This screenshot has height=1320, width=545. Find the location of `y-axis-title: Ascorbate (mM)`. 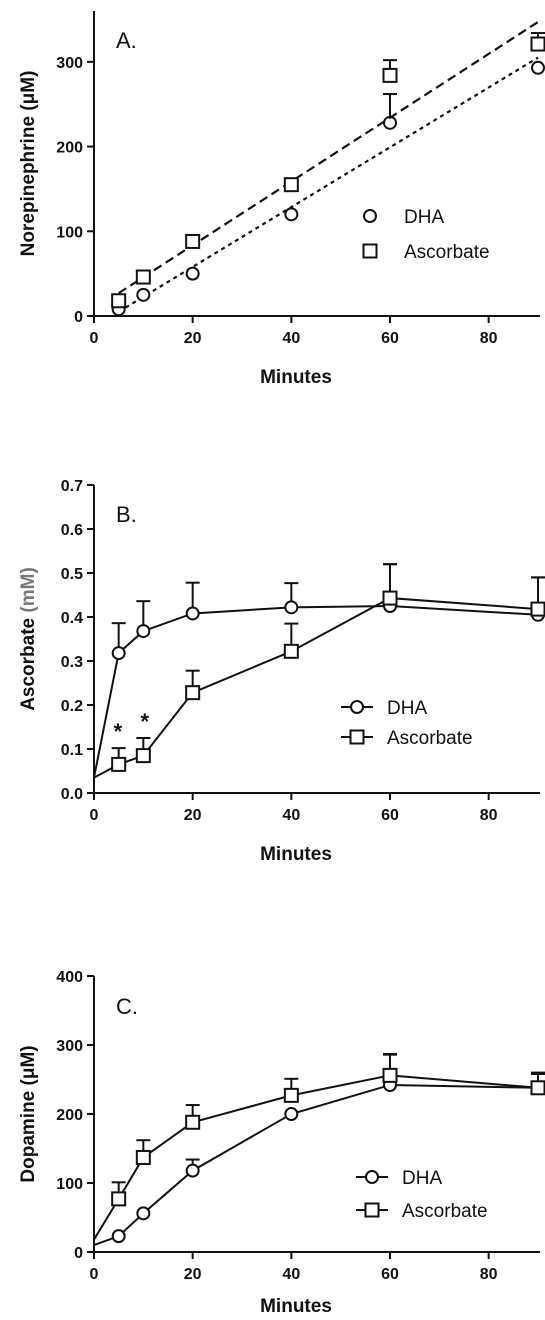

y-axis-title: Ascorbate (mM) is located at coordinates (28, 639).